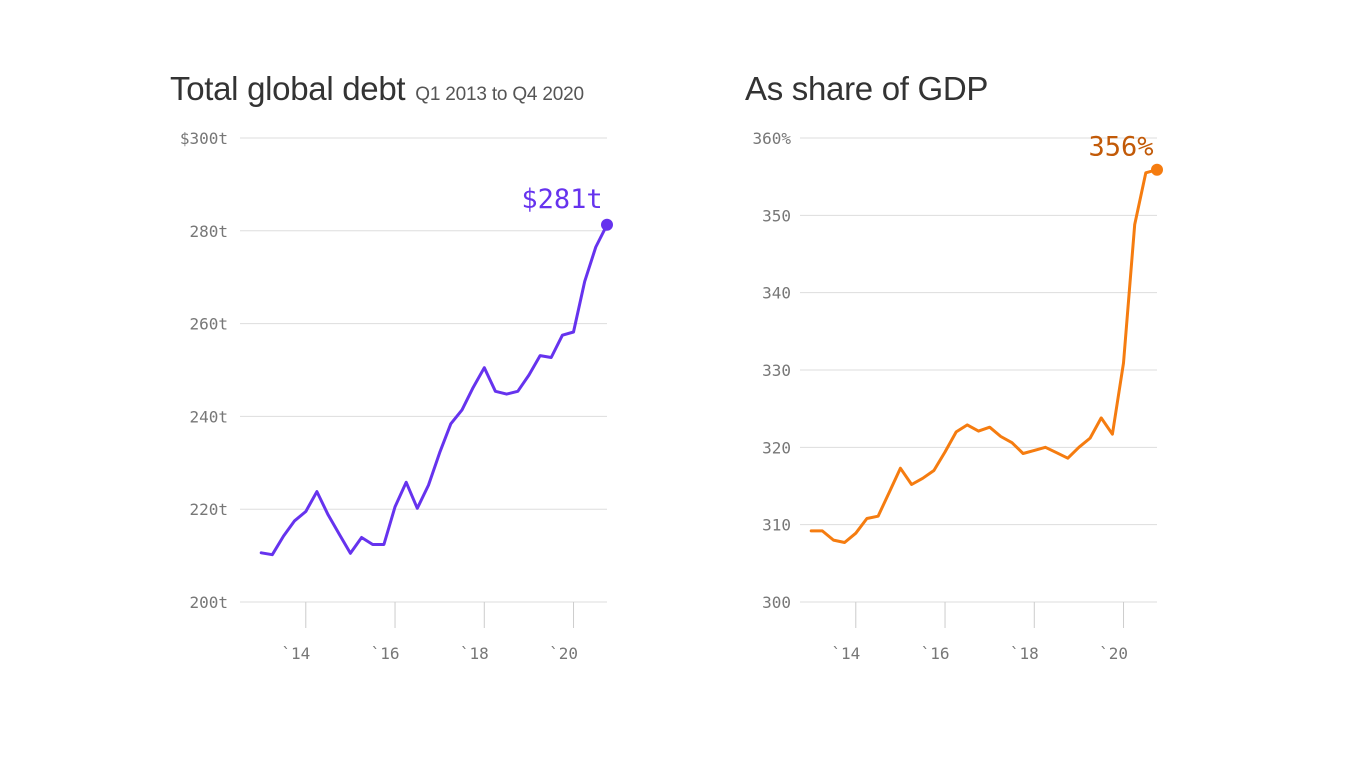  What do you see at coordinates (984, 356) in the screenshot?
I see `series-line-gdp` at bounding box center [984, 356].